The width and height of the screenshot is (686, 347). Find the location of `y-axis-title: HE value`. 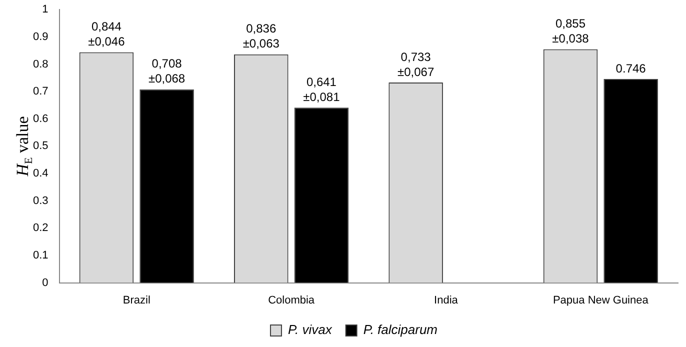

y-axis-title: HE value is located at coordinates (24, 147).